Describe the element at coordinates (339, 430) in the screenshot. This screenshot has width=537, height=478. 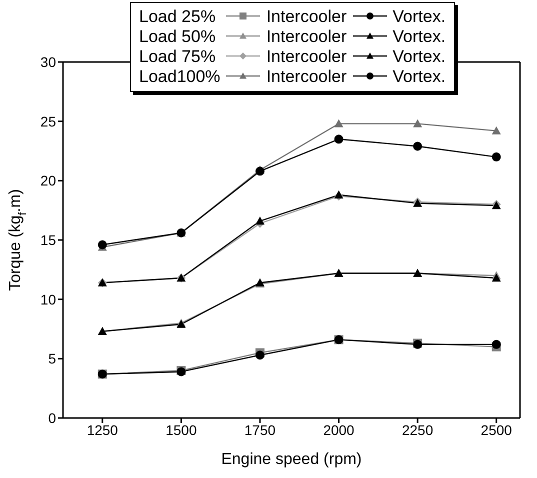
I see `x-tick-label: 2000` at that location.